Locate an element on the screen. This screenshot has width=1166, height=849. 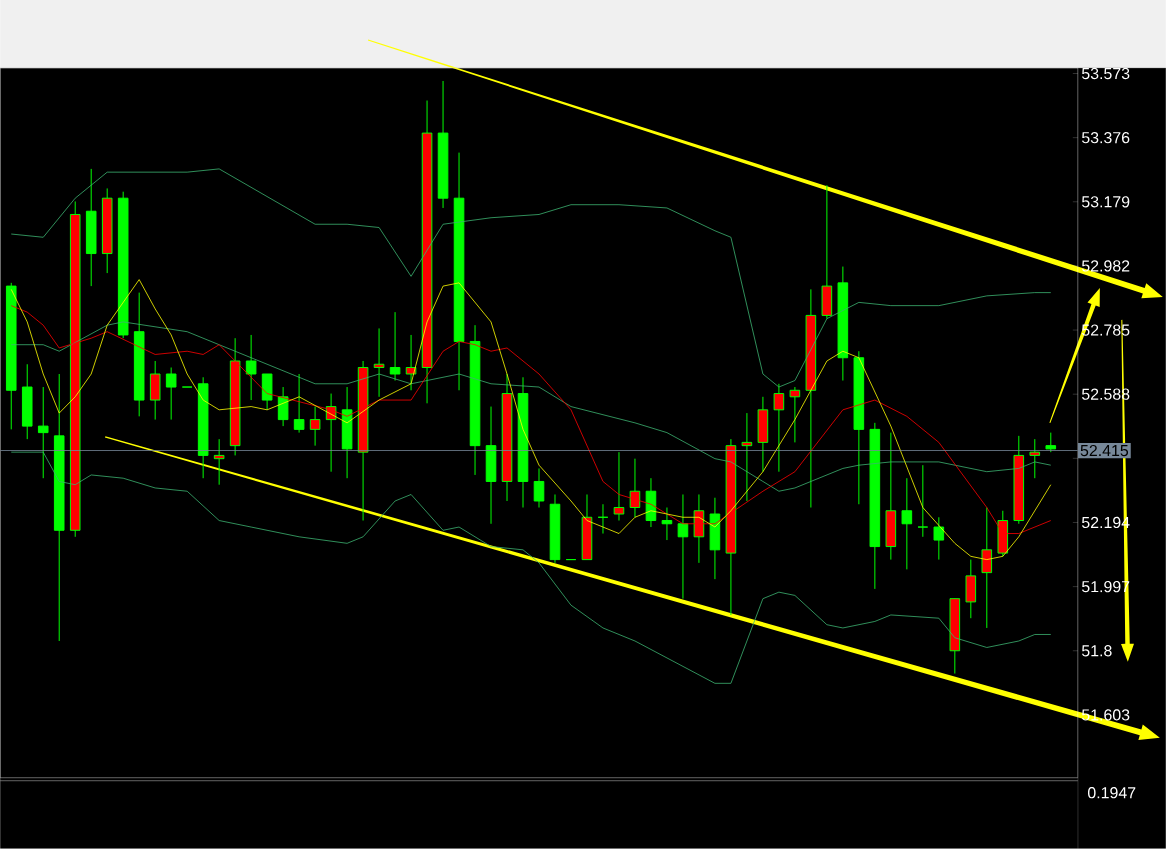
ref-line-label: 52.415 is located at coordinates (1104, 450).